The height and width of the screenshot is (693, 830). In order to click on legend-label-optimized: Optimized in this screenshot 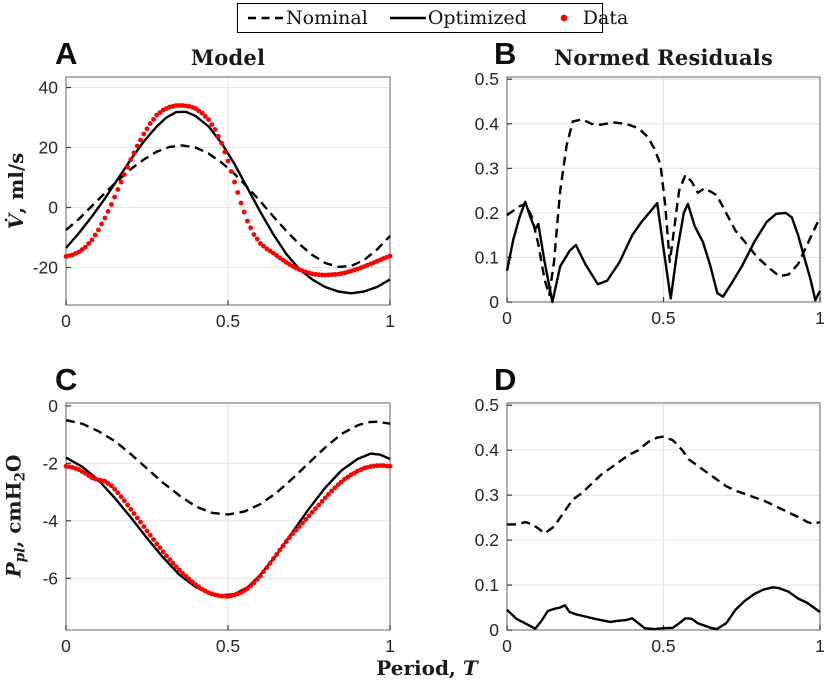, I will do `click(477, 17)`.